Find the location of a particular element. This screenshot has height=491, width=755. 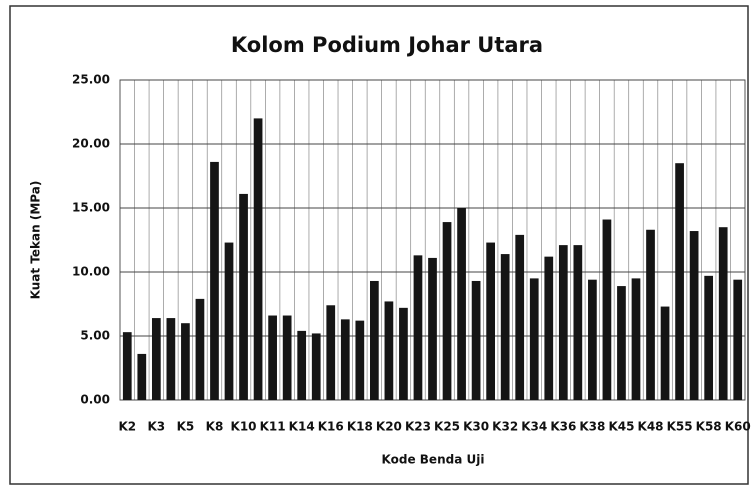

x-tick-label: K48 is located at coordinates (651, 427).